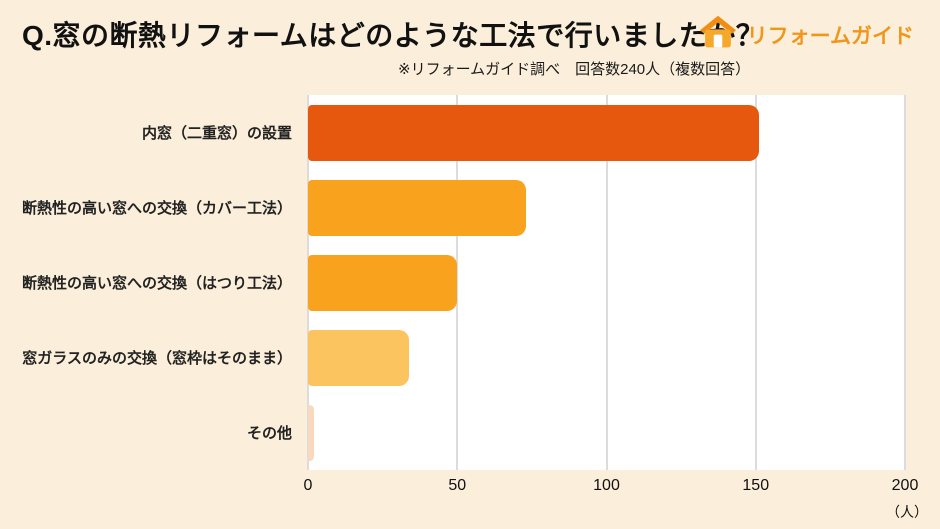  What do you see at coordinates (606, 485) in the screenshot?
I see `x-tick-label: 100` at bounding box center [606, 485].